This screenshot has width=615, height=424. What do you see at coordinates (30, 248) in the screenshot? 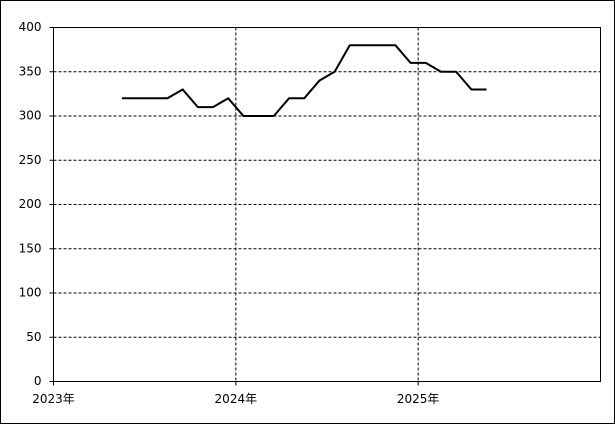
I see `y-tick-label: 150` at bounding box center [30, 248].